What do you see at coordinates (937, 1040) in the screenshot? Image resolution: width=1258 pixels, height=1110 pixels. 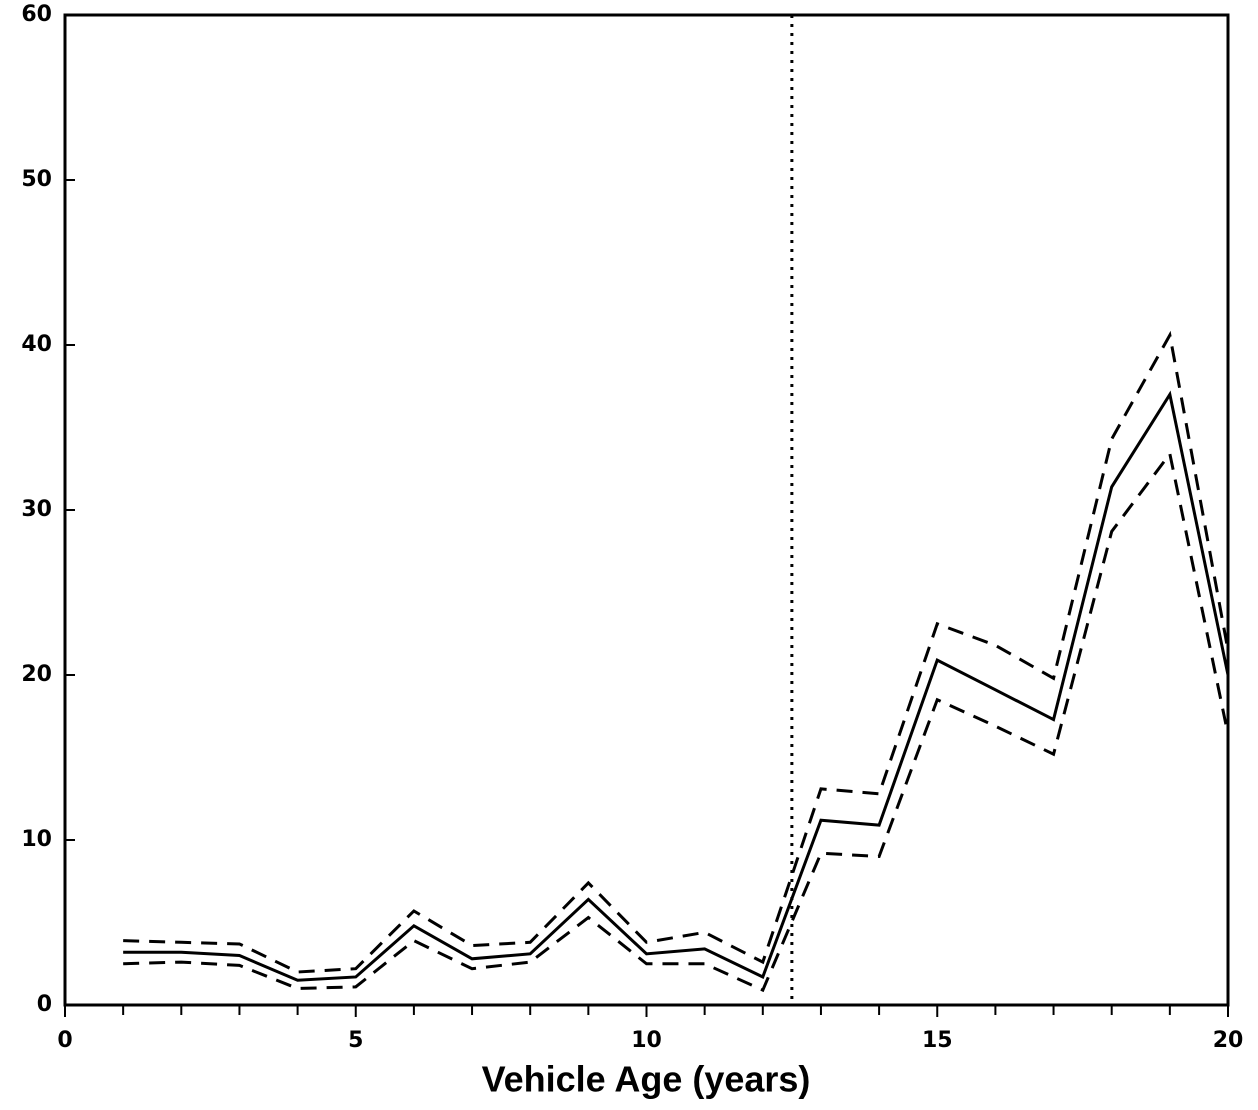 I see `x-tick-label: 15` at bounding box center [937, 1040].